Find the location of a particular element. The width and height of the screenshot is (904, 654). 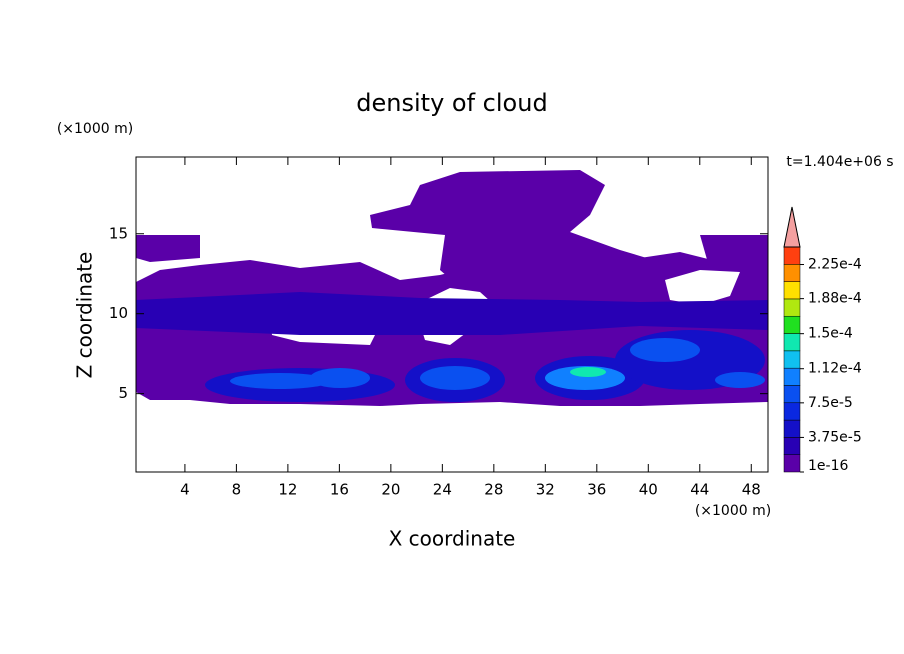

x-unit: (×1000 m) is located at coordinates (733, 511).